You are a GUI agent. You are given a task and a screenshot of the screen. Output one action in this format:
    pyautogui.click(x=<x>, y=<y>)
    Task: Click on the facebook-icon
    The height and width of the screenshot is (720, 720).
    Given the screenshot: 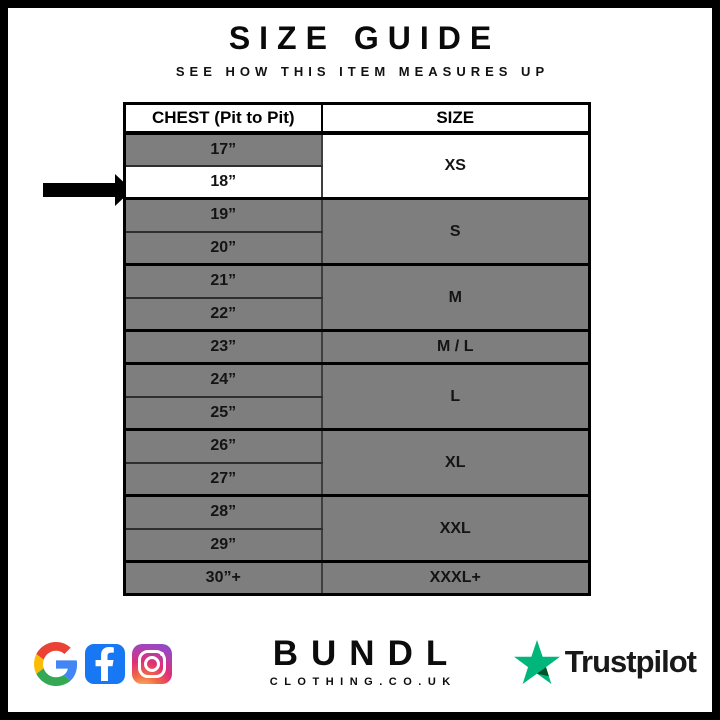 What is the action you would take?
    pyautogui.click(x=105, y=664)
    